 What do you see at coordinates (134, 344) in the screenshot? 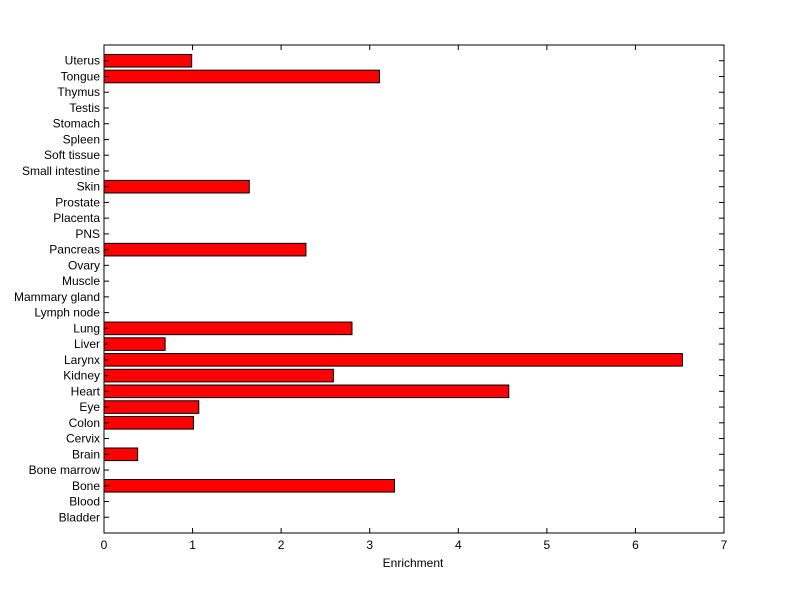
I see `bar-liver` at bounding box center [134, 344].